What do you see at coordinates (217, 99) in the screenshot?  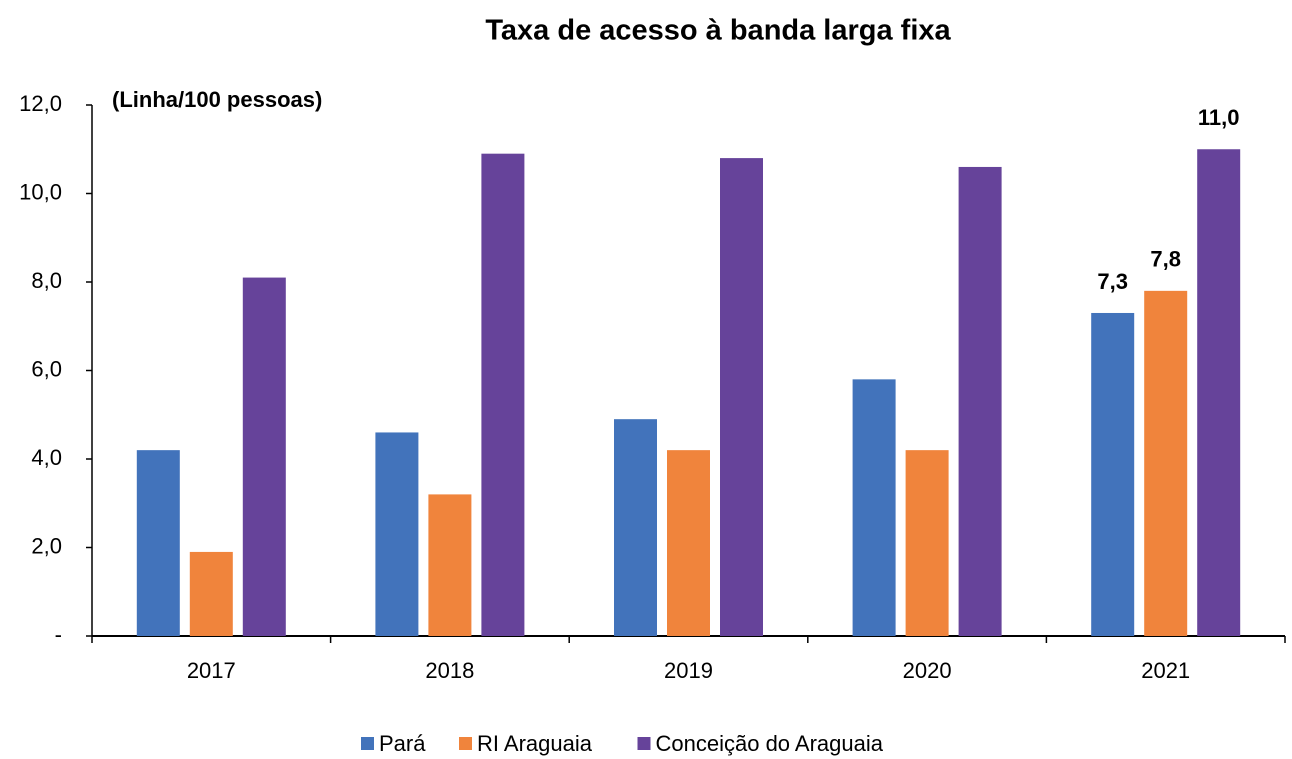 I see `y-axis-label: (Linha/100 pessoas)` at bounding box center [217, 99].